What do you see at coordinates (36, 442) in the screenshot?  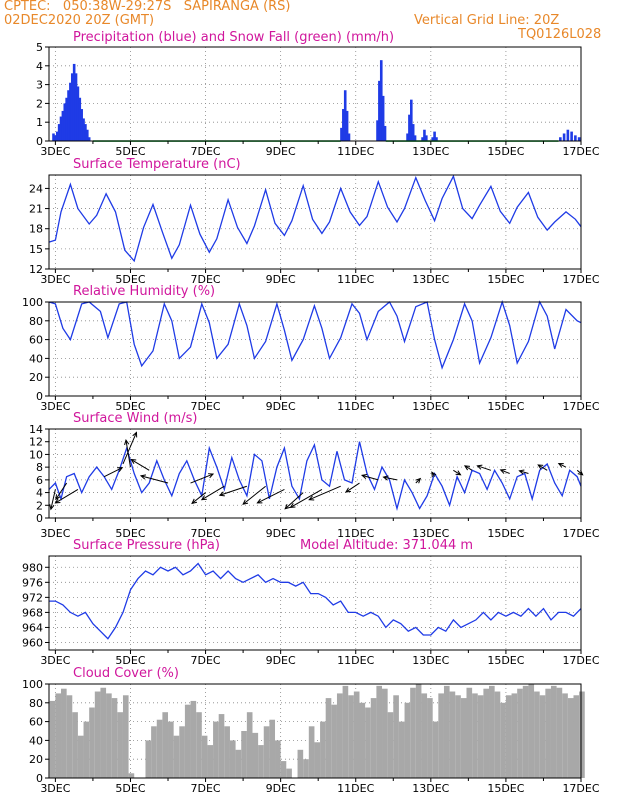 I see `y-tick-label: 12` at bounding box center [36, 442].